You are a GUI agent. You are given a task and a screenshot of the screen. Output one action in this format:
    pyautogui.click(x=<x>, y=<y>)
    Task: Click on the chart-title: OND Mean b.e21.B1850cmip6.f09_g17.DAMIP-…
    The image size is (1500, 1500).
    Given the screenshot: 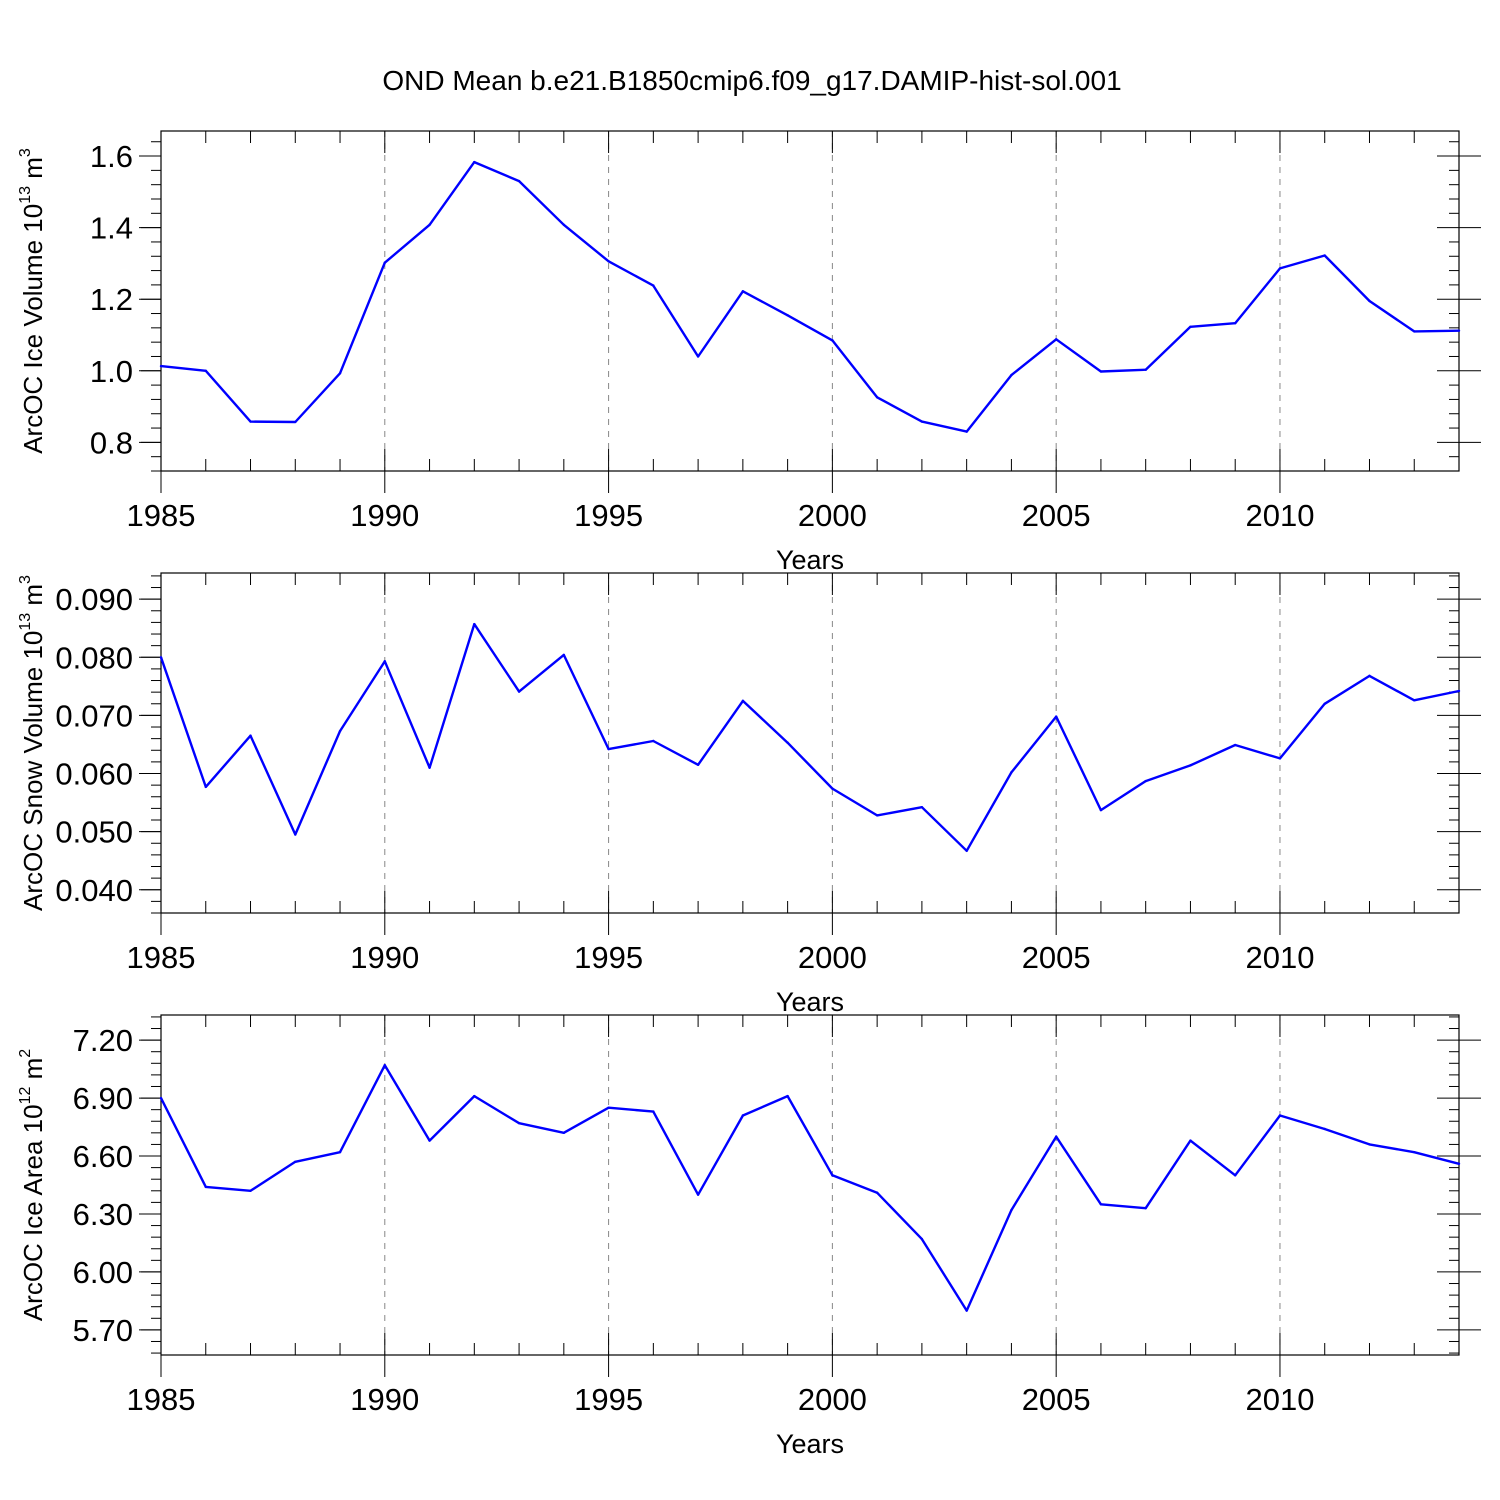 What is the action you would take?
    pyautogui.click(x=751, y=80)
    